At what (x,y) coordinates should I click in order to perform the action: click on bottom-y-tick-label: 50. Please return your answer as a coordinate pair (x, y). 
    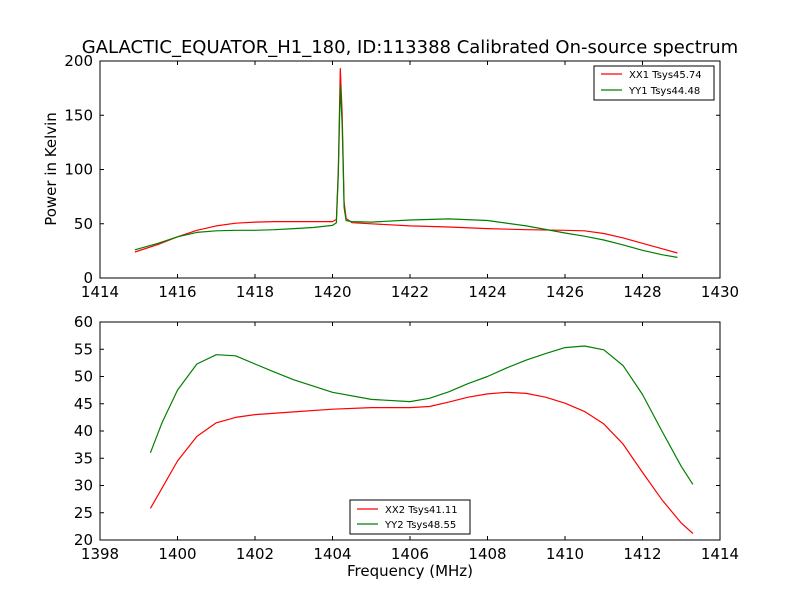
    Looking at the image, I should click on (83, 377).